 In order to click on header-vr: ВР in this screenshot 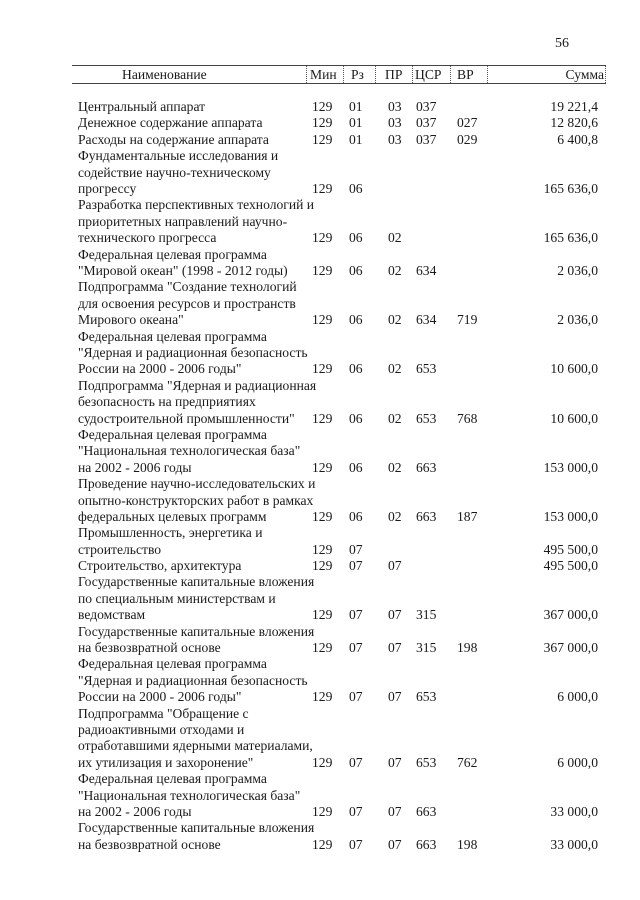, I will do `click(465, 74)`.